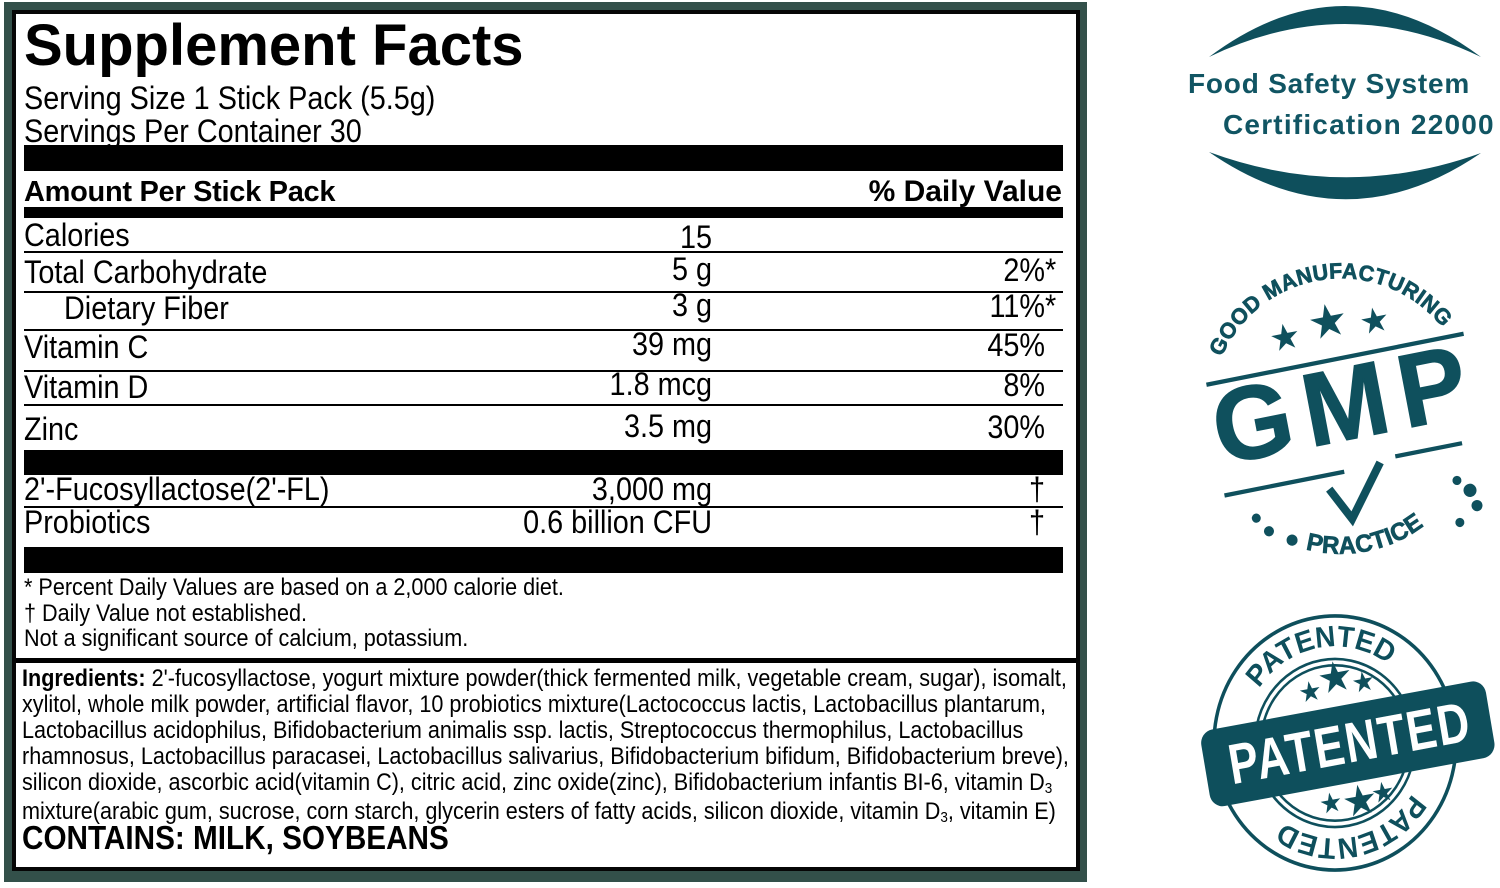  I want to click on svg-text: PATENTED, so click(1319, 651).